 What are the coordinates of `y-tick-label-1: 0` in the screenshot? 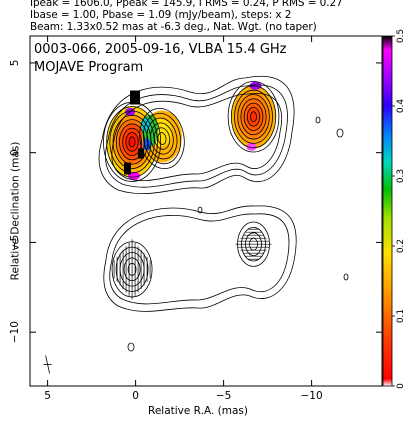 It's located at (15, 152).